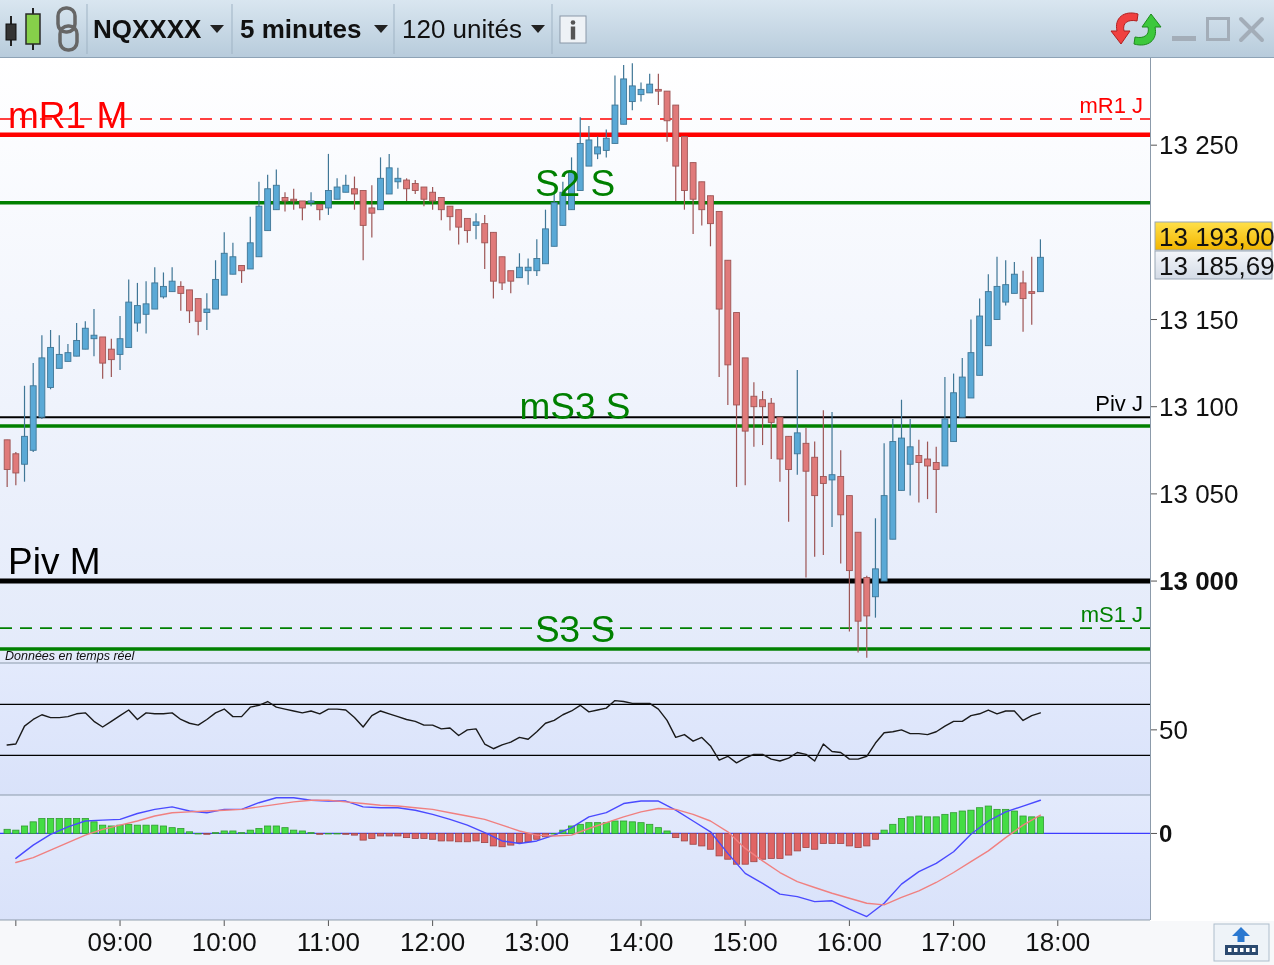  Describe the element at coordinates (849, 942) in the screenshot. I see `x-tick-label: 16:00` at that location.